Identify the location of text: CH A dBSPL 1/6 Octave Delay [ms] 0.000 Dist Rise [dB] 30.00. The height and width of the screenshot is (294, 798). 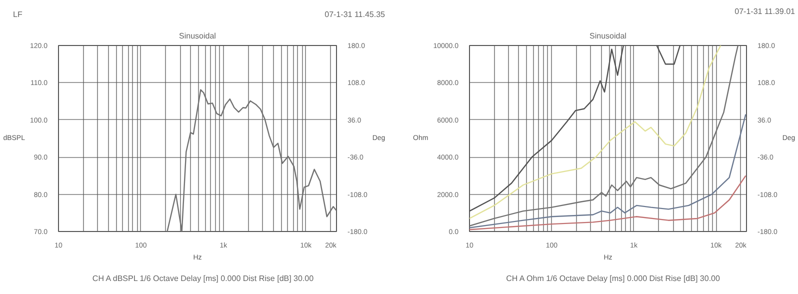
(203, 278).